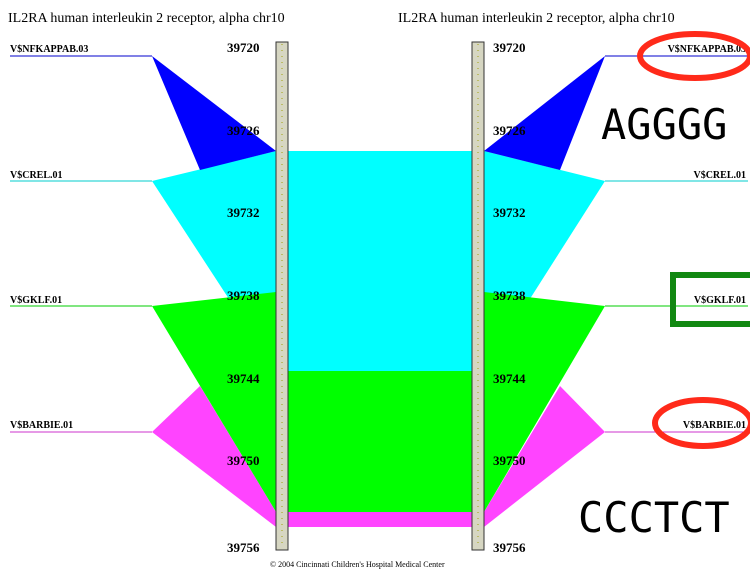  I want to click on right-nfkappab-wedge, so click(544, 113).